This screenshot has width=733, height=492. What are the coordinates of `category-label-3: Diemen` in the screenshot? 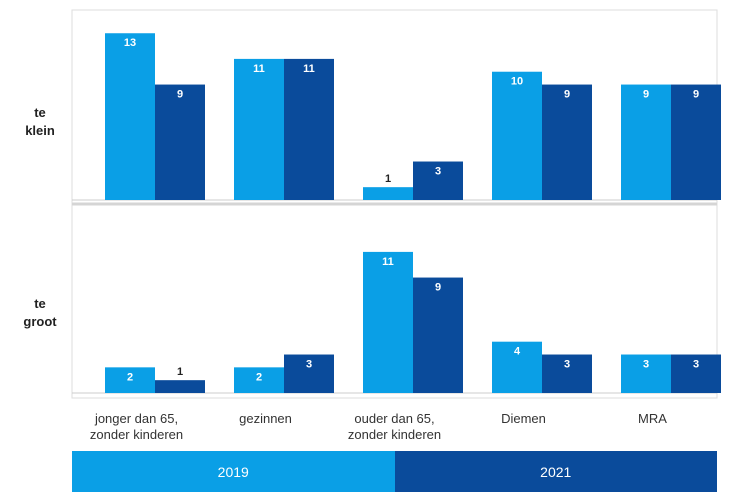 It's located at (523, 418).